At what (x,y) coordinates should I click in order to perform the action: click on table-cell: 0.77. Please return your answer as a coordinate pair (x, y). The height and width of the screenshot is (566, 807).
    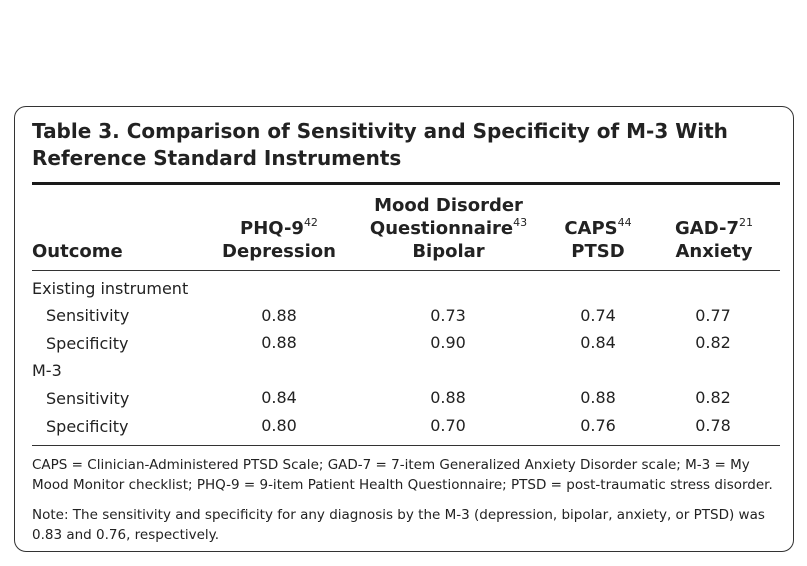
    Looking at the image, I should click on (713, 315).